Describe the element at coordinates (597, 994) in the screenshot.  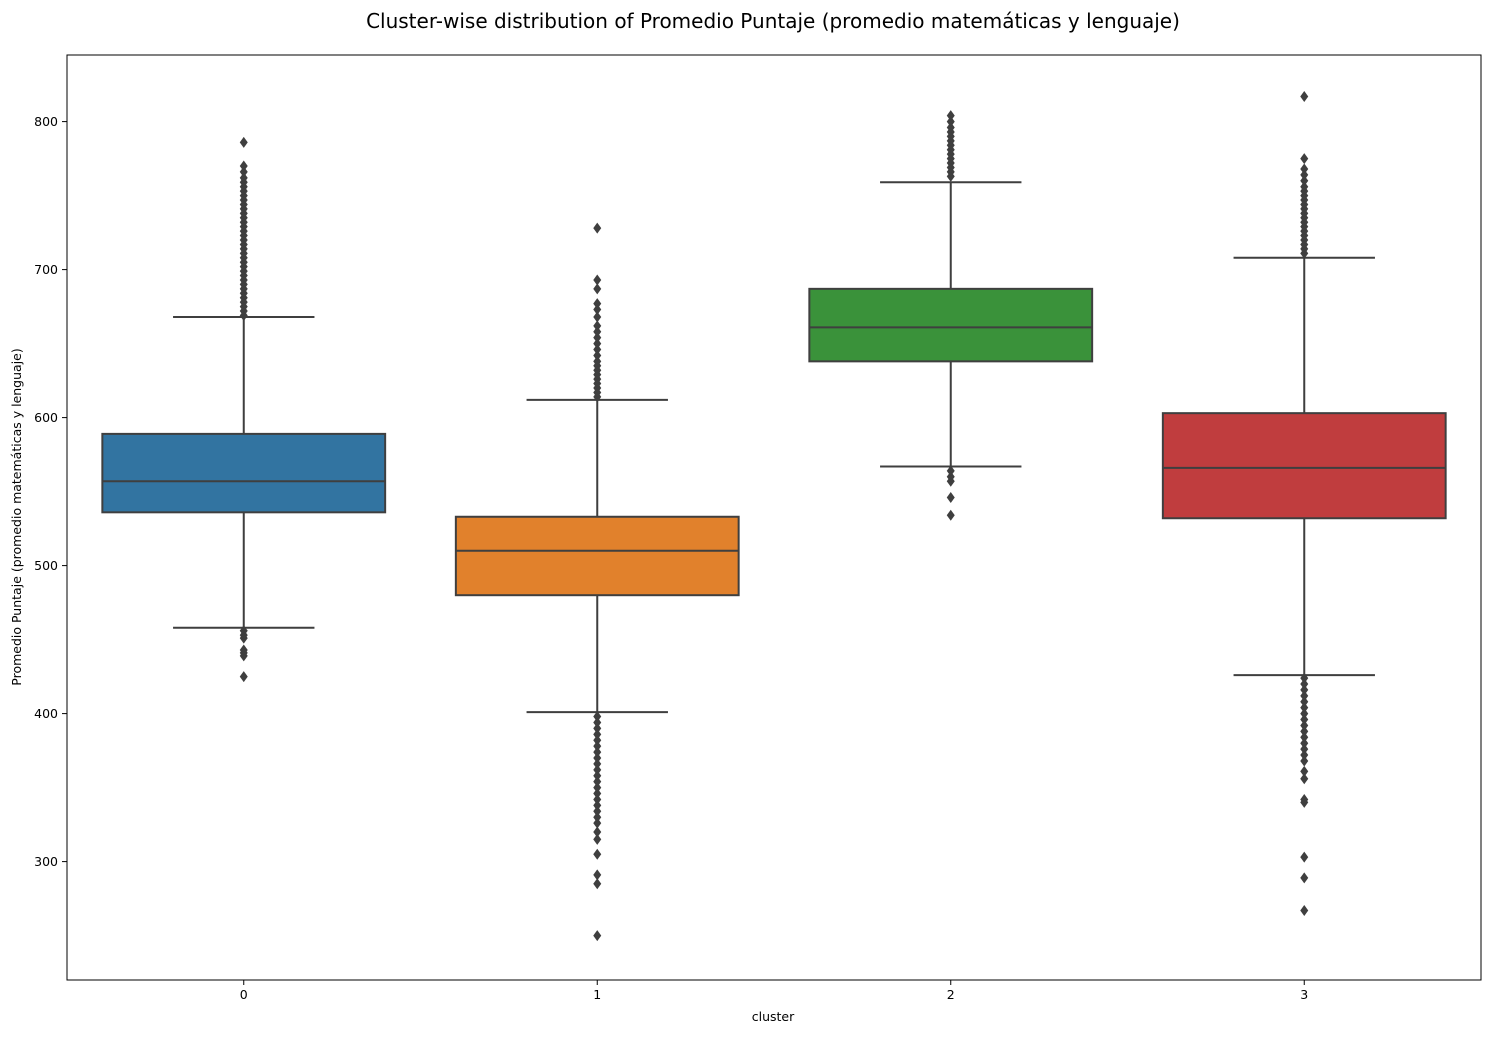
I see `x-tick-label: 1` at that location.